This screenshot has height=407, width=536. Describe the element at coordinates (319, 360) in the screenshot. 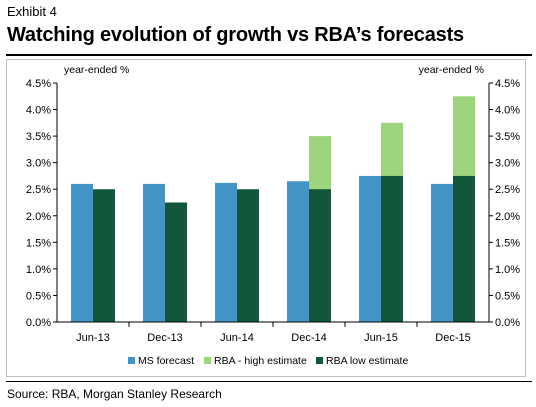

I see `legend-rba-low-estimate-swatch` at that location.